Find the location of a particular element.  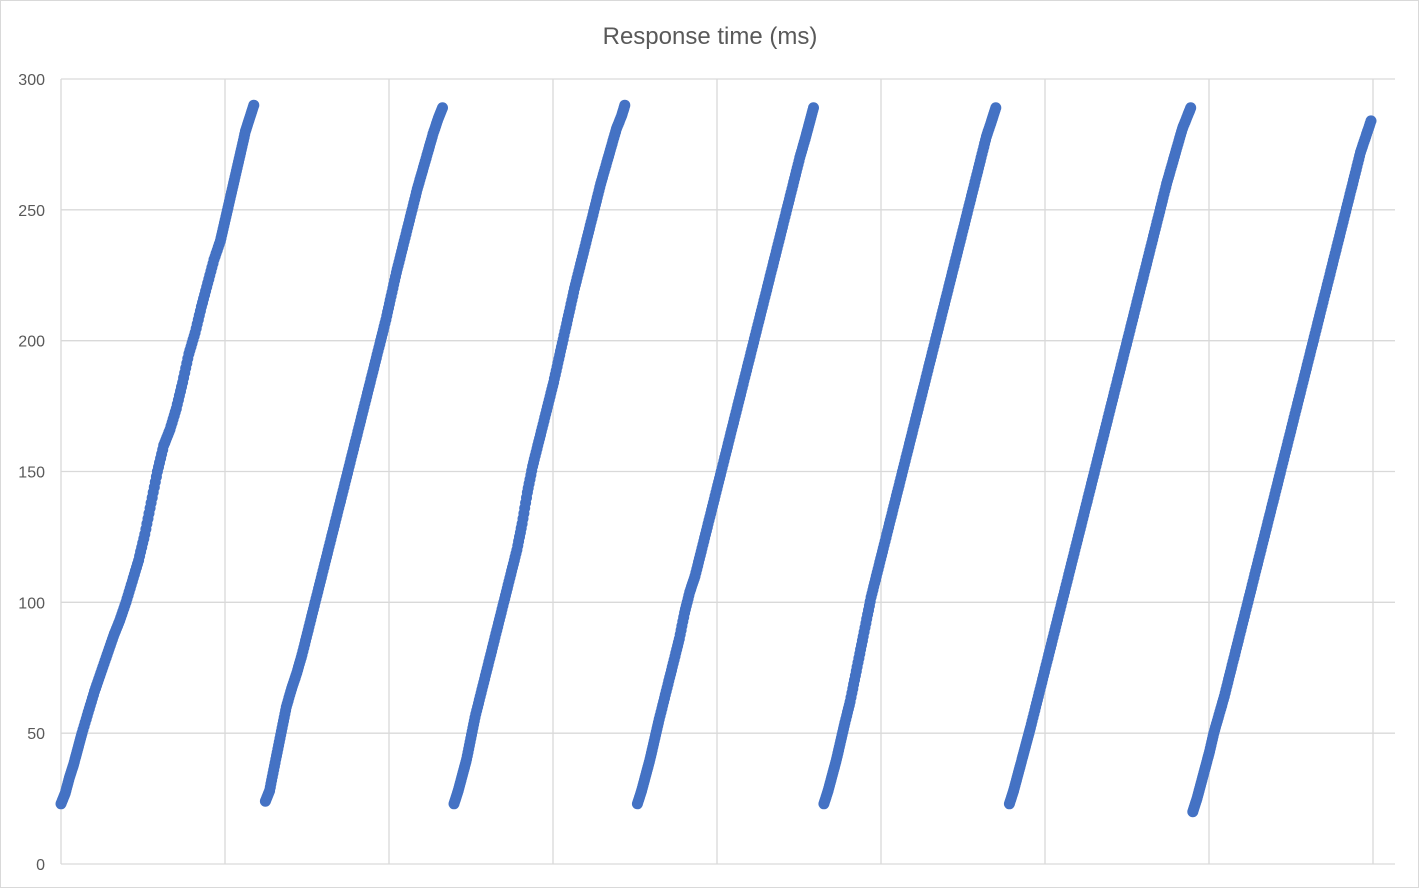

chart-title: Response time (ms) is located at coordinates (710, 36).